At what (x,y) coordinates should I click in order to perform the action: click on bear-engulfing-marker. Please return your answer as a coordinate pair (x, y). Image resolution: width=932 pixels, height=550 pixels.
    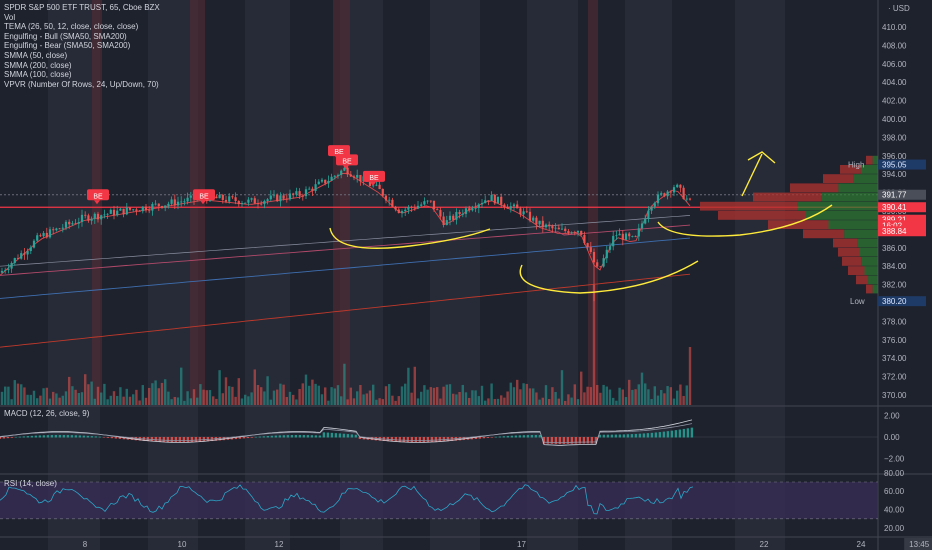
    Looking at the image, I should click on (374, 176).